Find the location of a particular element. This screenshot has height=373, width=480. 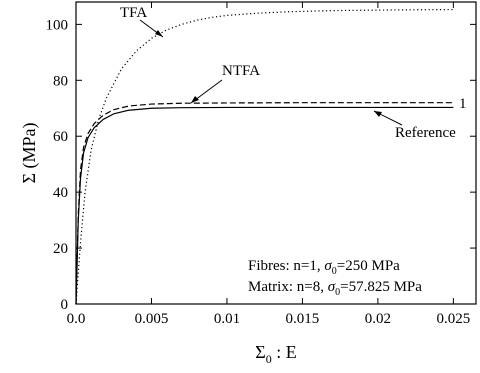

x-axis-title-sub: 0 is located at coordinates (269, 359).